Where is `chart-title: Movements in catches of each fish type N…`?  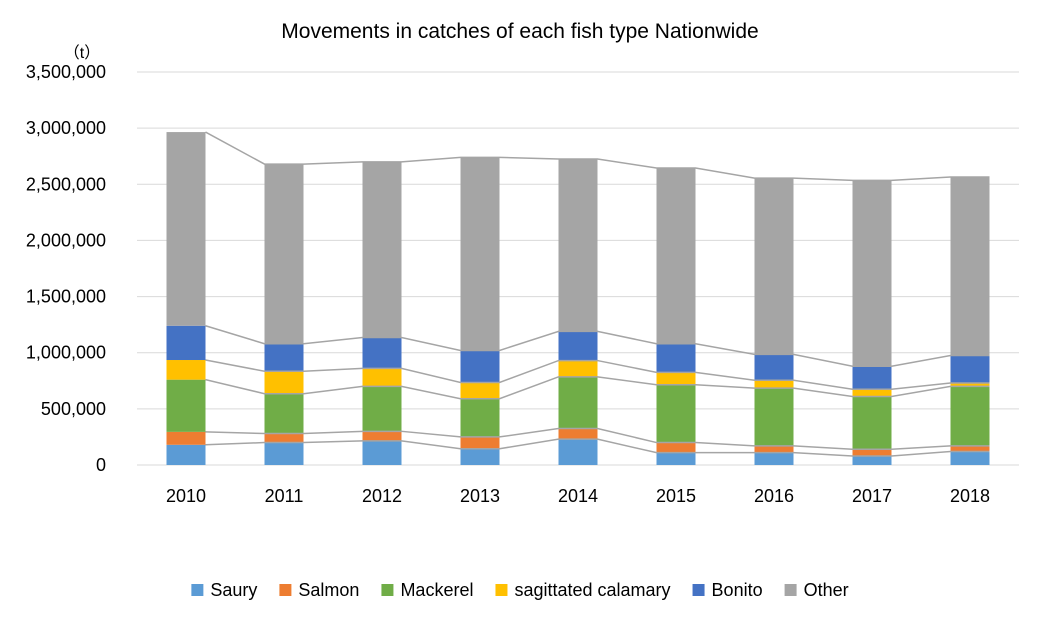
chart-title: Movements in catches of each fish type N… is located at coordinates (519, 31).